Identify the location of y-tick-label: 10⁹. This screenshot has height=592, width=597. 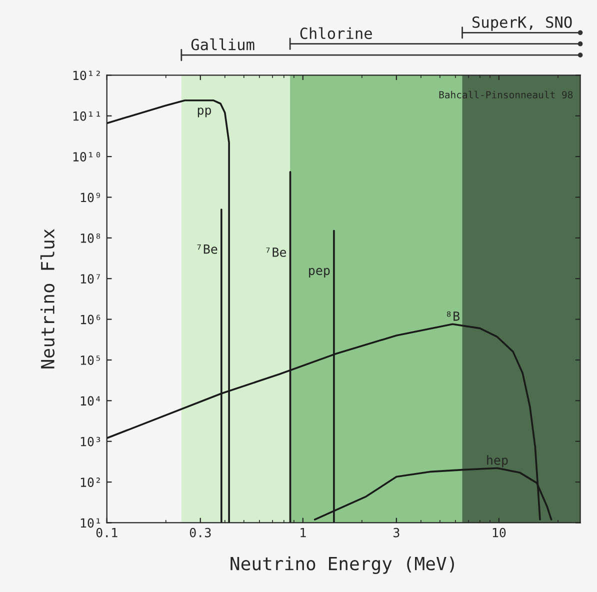
(90, 197).